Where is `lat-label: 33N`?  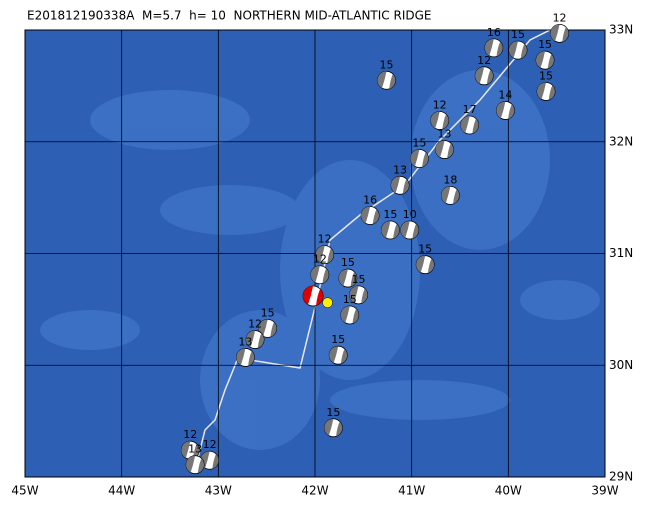 lat-label: 33N is located at coordinates (621, 30).